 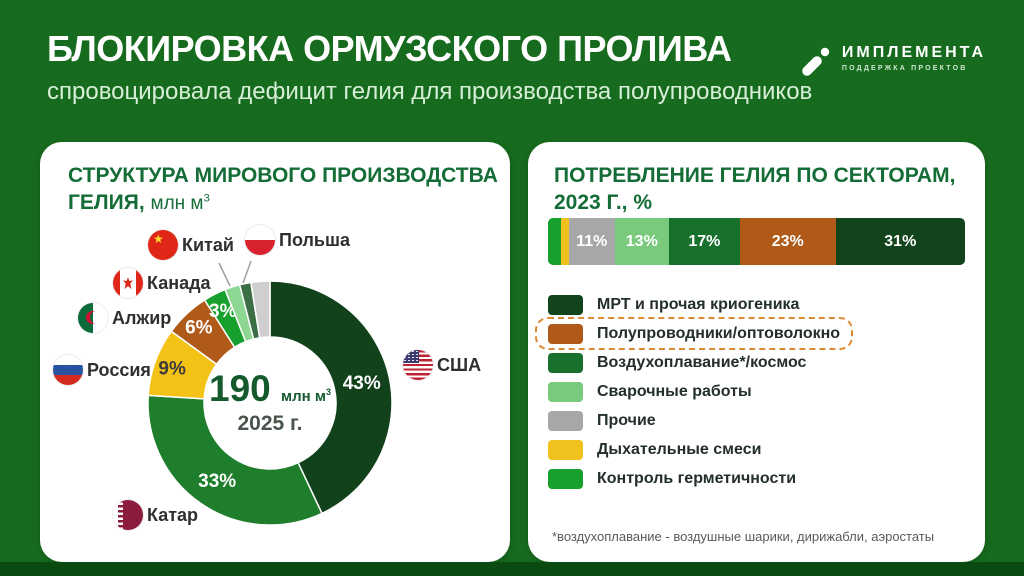 I want to click on flag-poland-icon, so click(x=260, y=240).